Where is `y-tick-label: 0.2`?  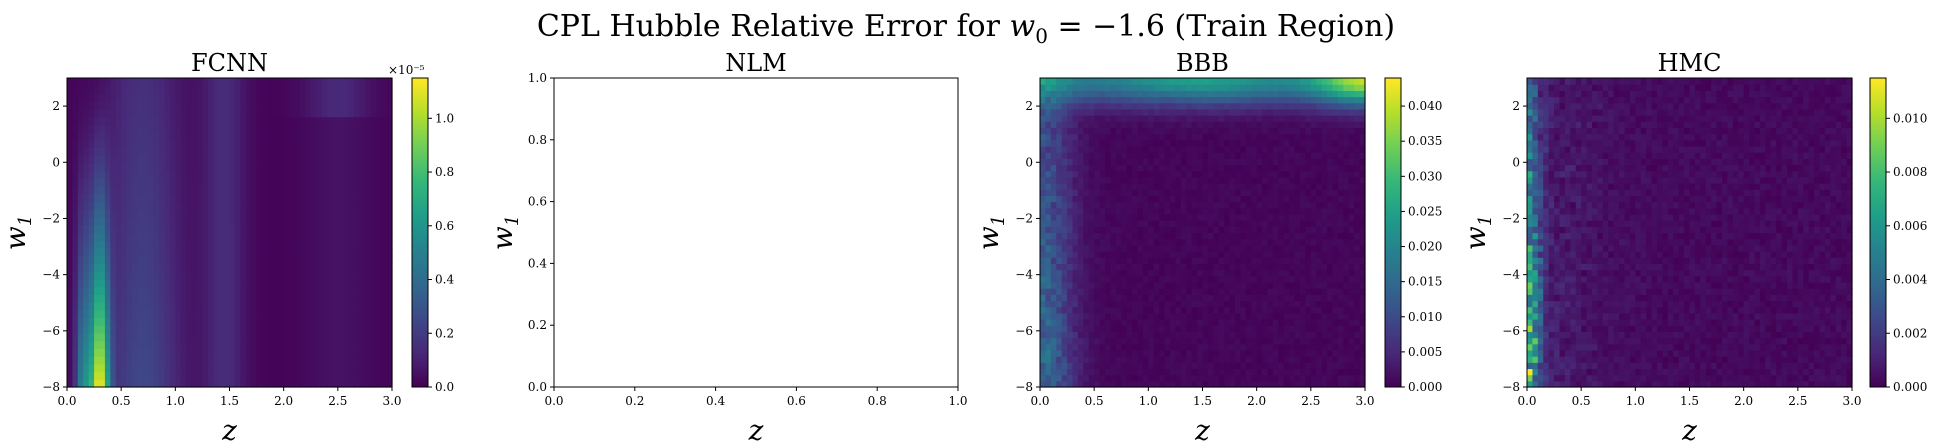 y-tick-label: 0.2 is located at coordinates (537, 325).